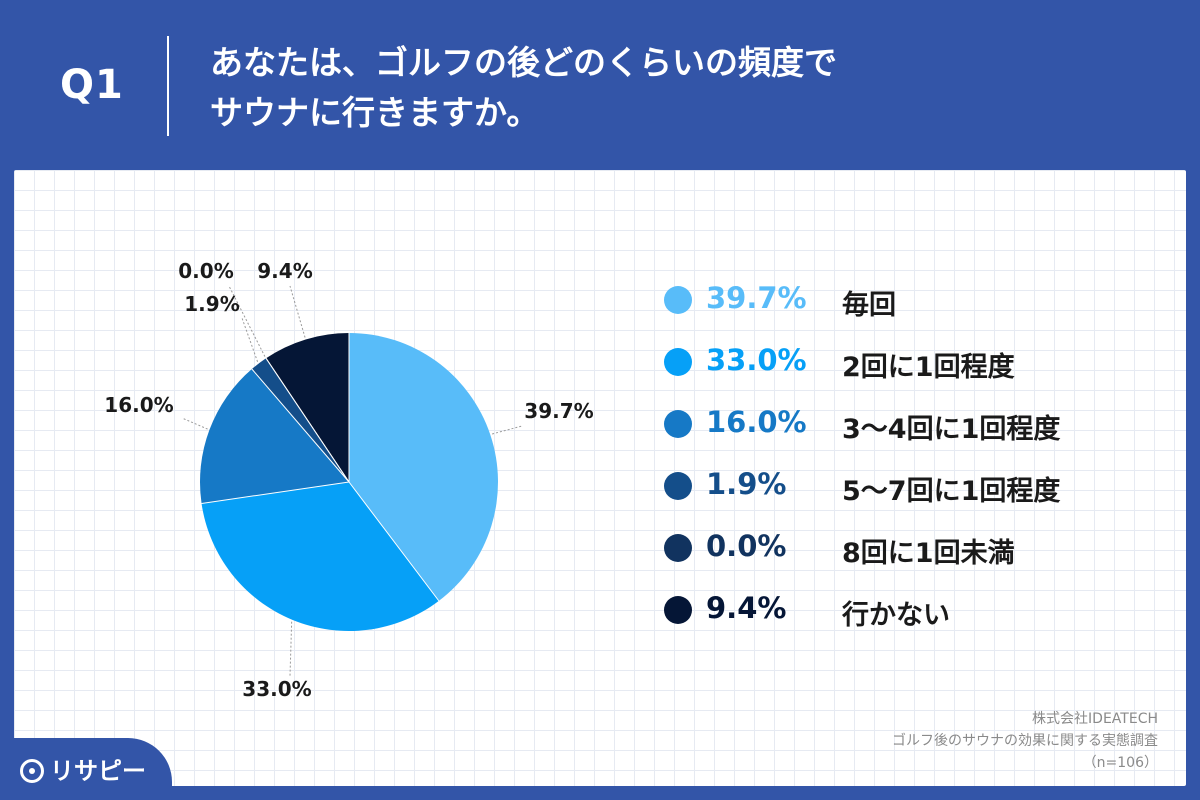  What do you see at coordinates (746, 608) in the screenshot?
I see `legend-value: 9.4%` at bounding box center [746, 608].